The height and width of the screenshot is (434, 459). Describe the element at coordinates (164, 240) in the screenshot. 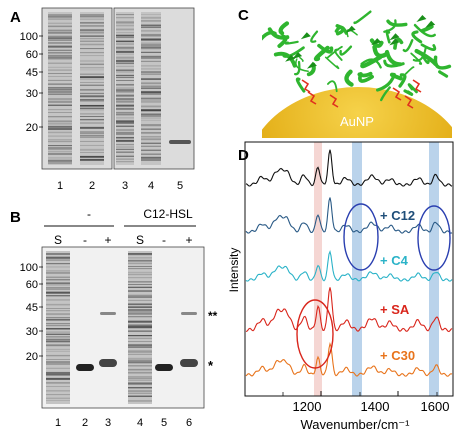

I see `lane-header: -` at that location.